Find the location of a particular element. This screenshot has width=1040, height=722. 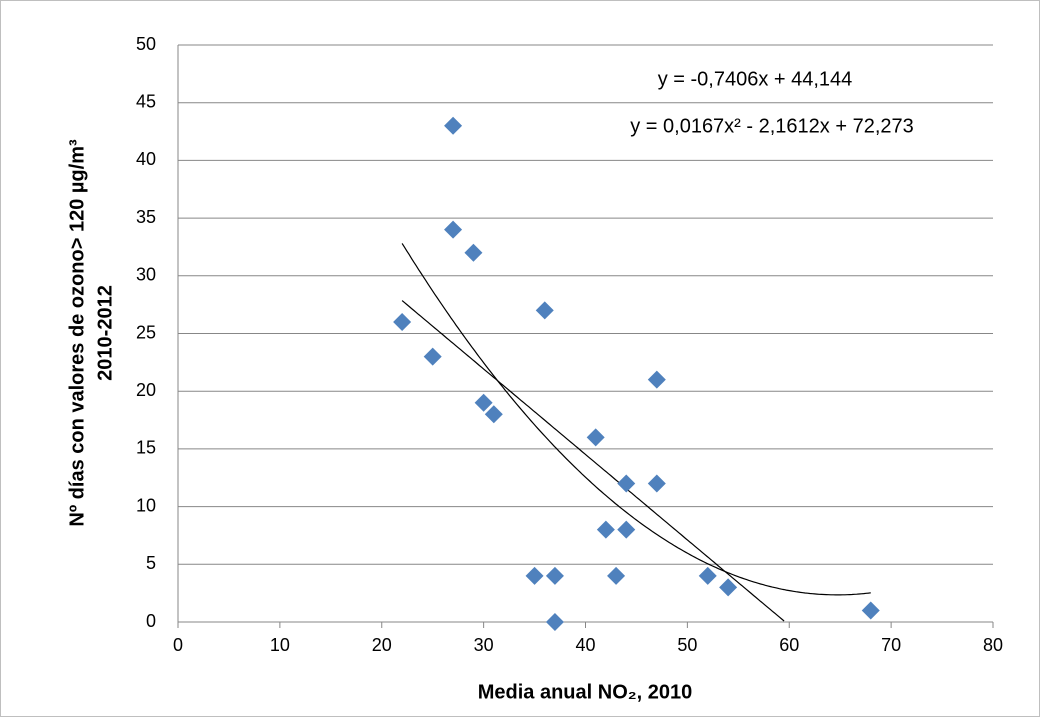

y-tick-label: 0 is located at coordinates (151, 621).